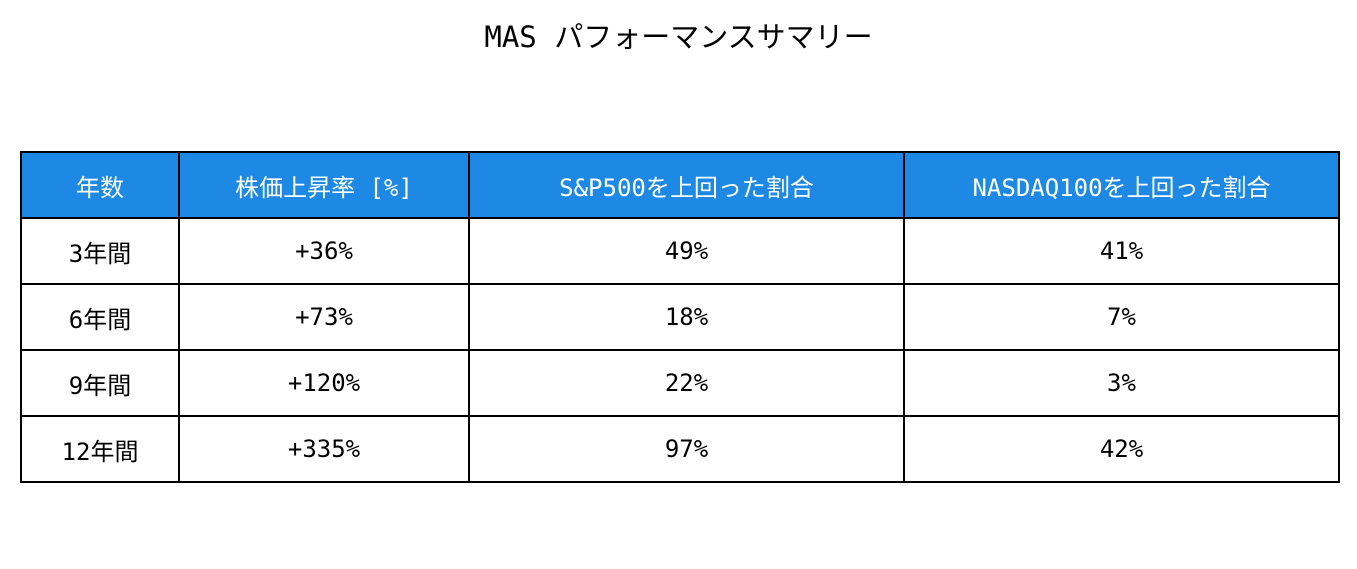  I want to click on table-cell: 41%, so click(1121, 251).